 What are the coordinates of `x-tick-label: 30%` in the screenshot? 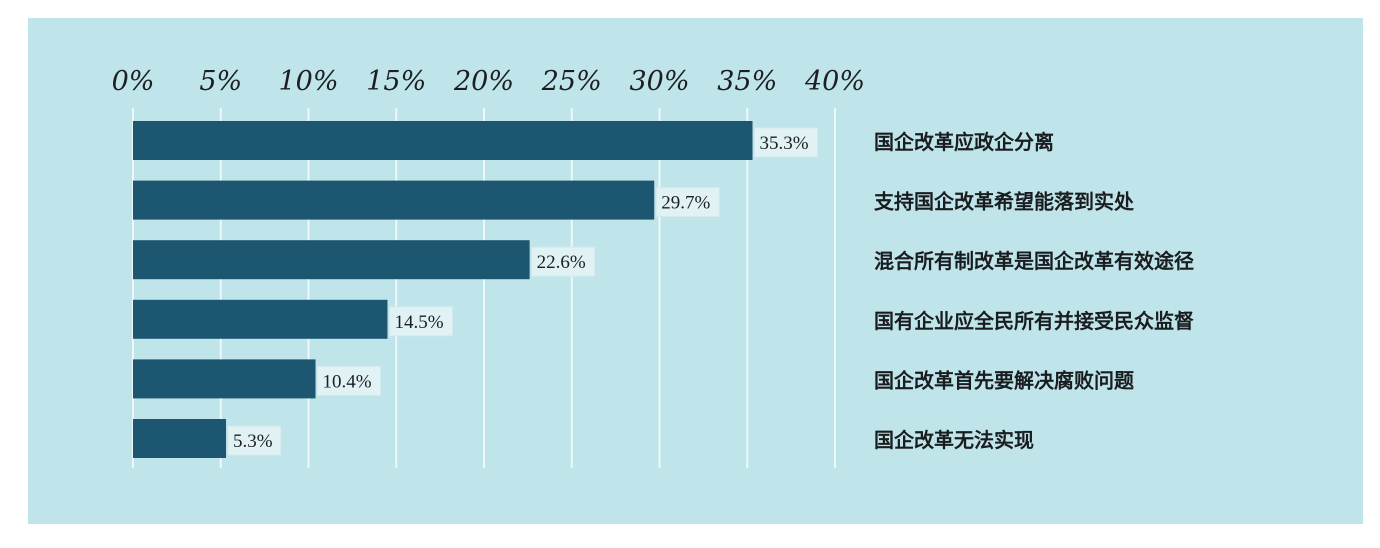 It's located at (659, 81).